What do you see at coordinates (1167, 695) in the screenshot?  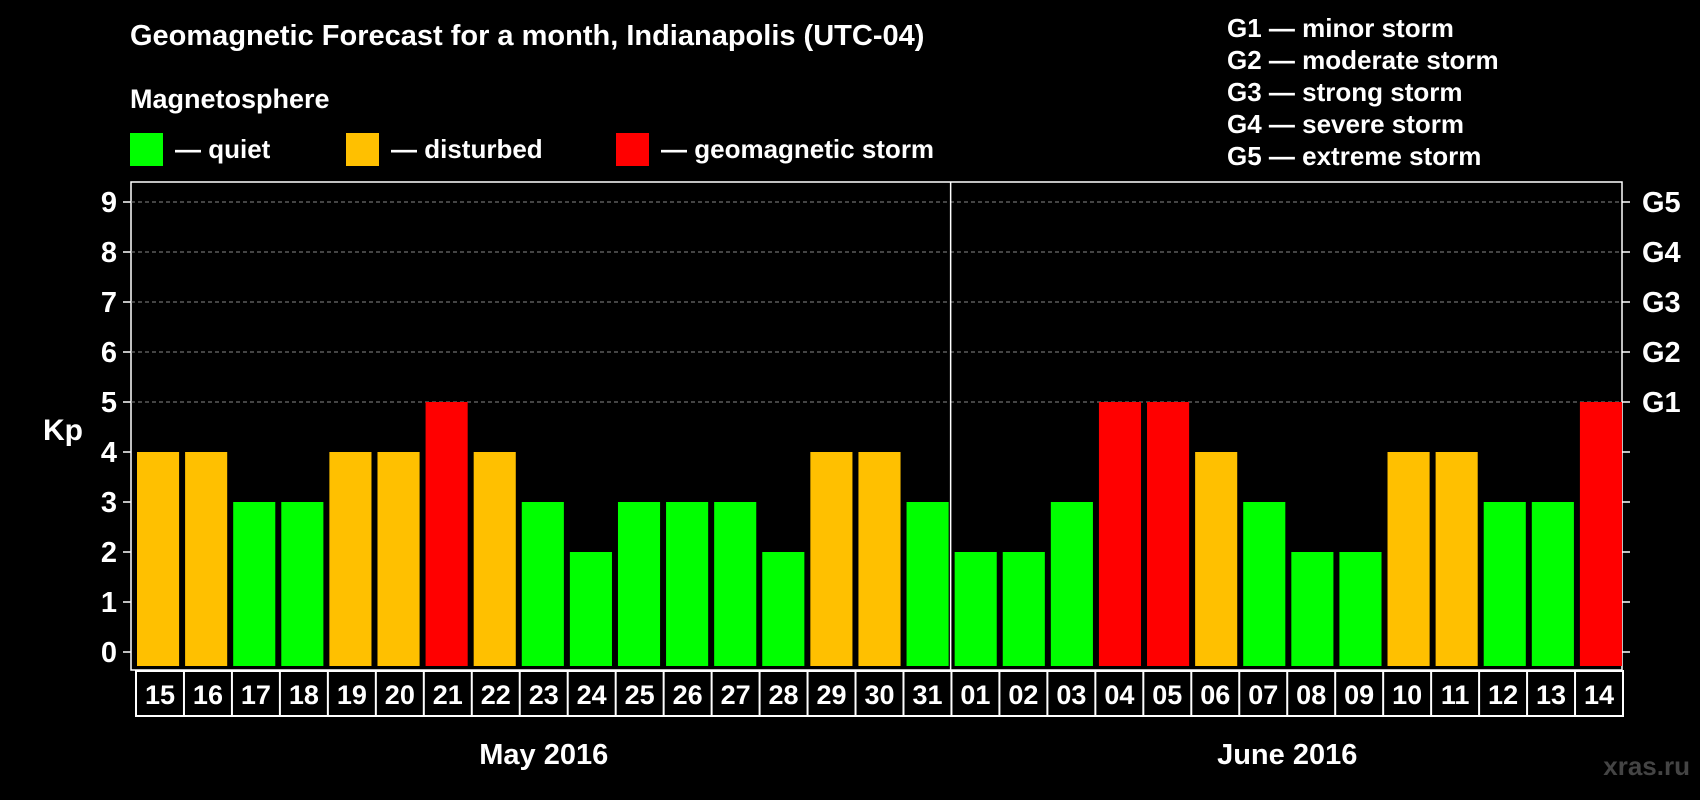 I see `x-tick-label: 05` at bounding box center [1167, 695].